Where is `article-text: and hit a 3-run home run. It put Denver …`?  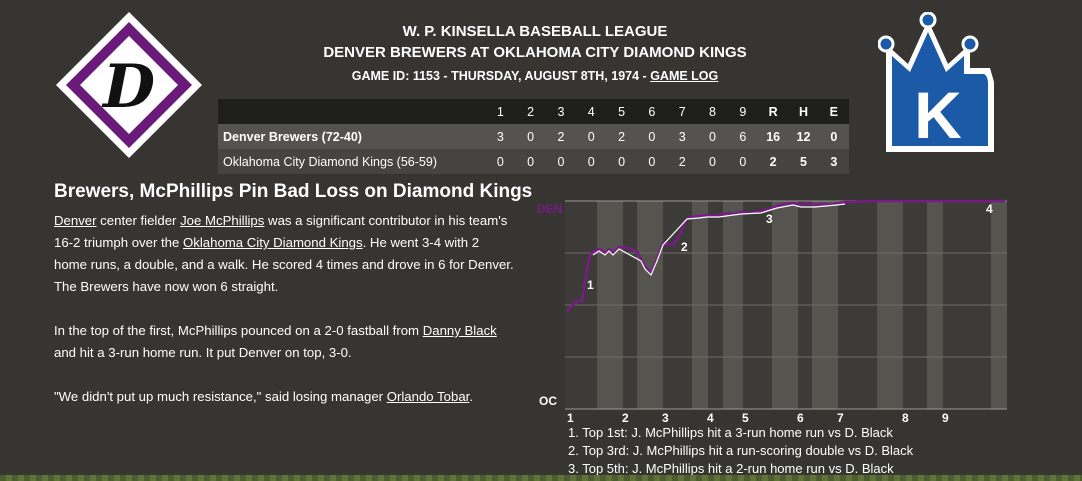 article-text: and hit a 3-run home run. It put Denver … is located at coordinates (203, 352).